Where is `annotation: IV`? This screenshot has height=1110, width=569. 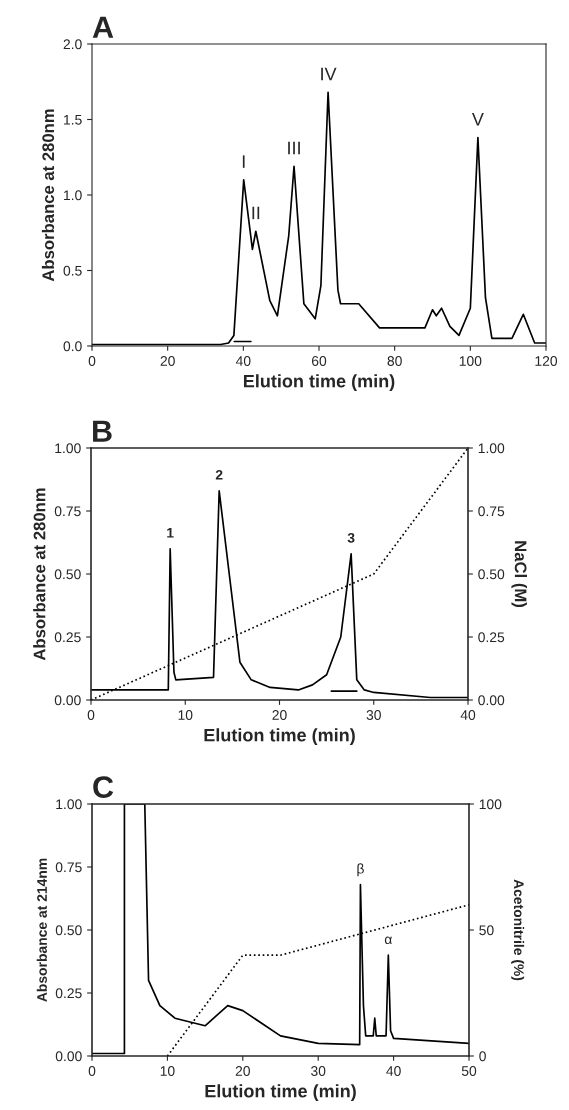 annotation: IV is located at coordinates (329, 74).